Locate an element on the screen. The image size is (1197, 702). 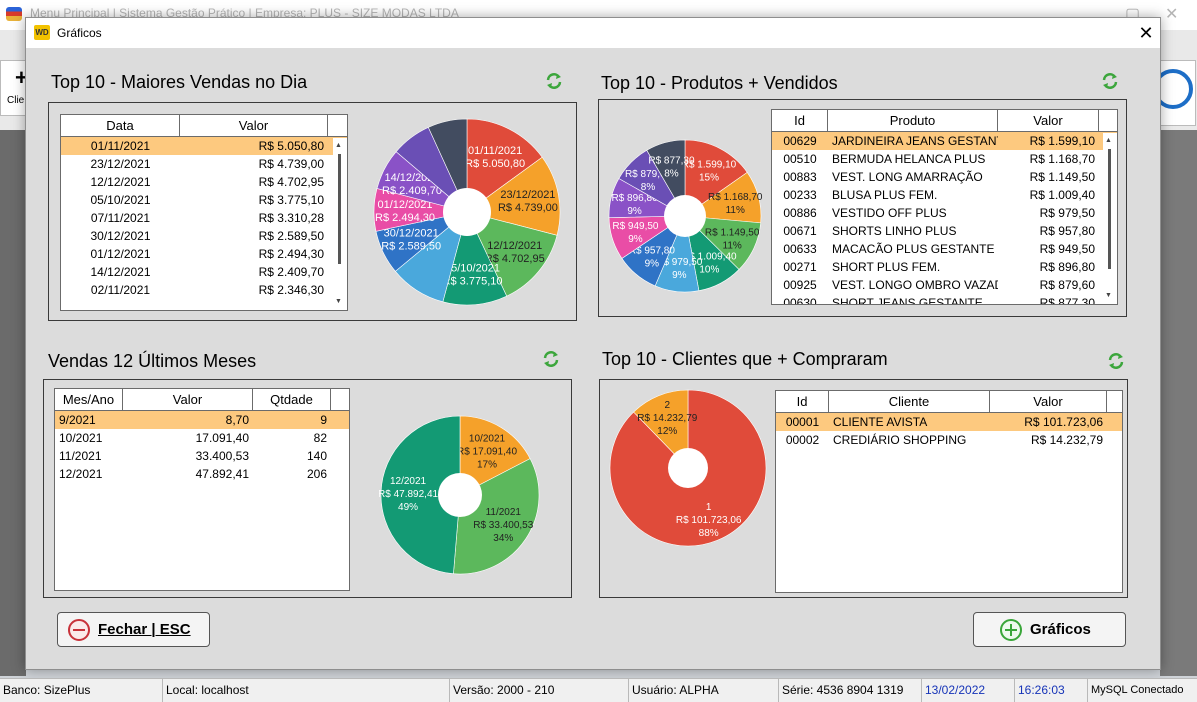
table-cell: 00629 is located at coordinates (800, 141).